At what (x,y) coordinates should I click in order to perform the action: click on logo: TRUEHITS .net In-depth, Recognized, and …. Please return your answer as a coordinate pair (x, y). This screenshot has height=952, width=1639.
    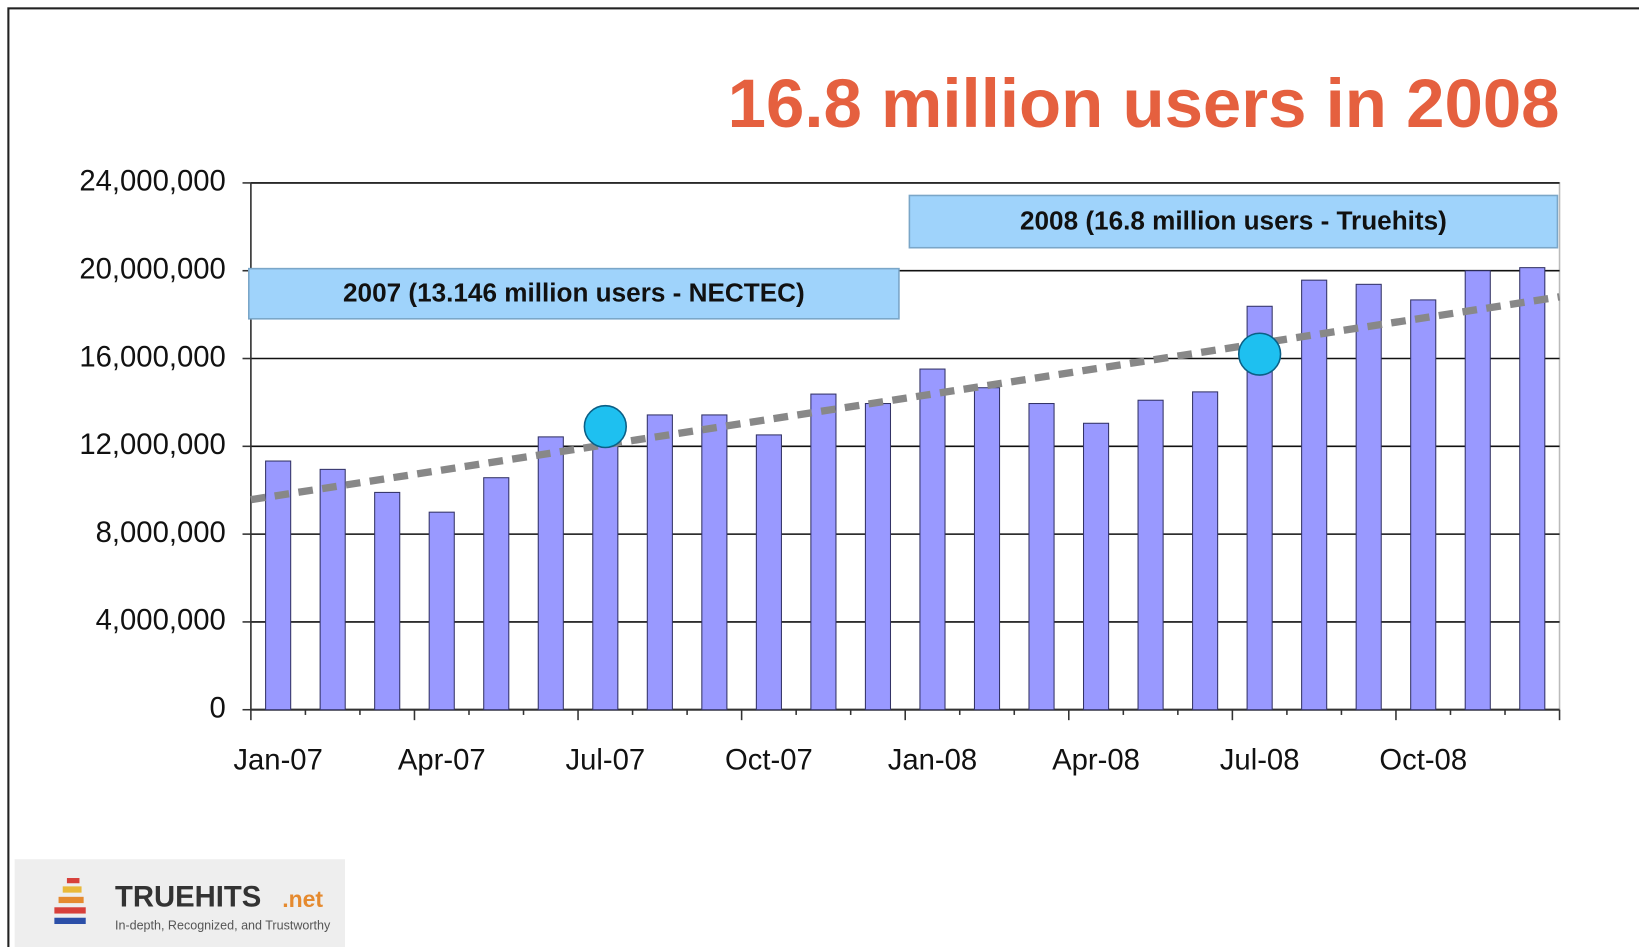
    Looking at the image, I should click on (179, 903).